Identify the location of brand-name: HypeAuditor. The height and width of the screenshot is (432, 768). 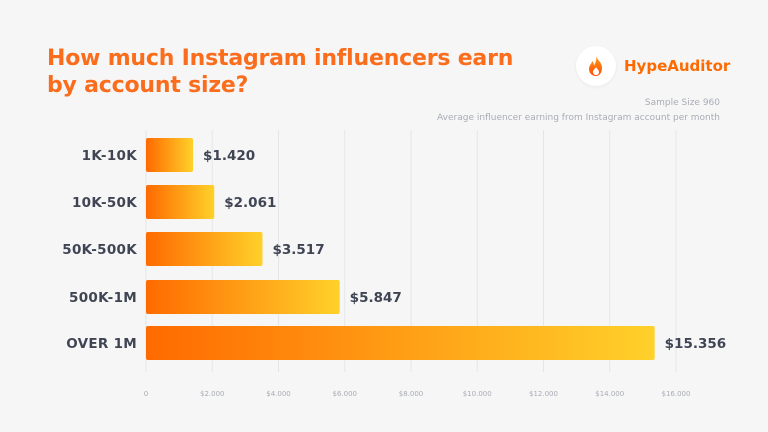
(677, 66).